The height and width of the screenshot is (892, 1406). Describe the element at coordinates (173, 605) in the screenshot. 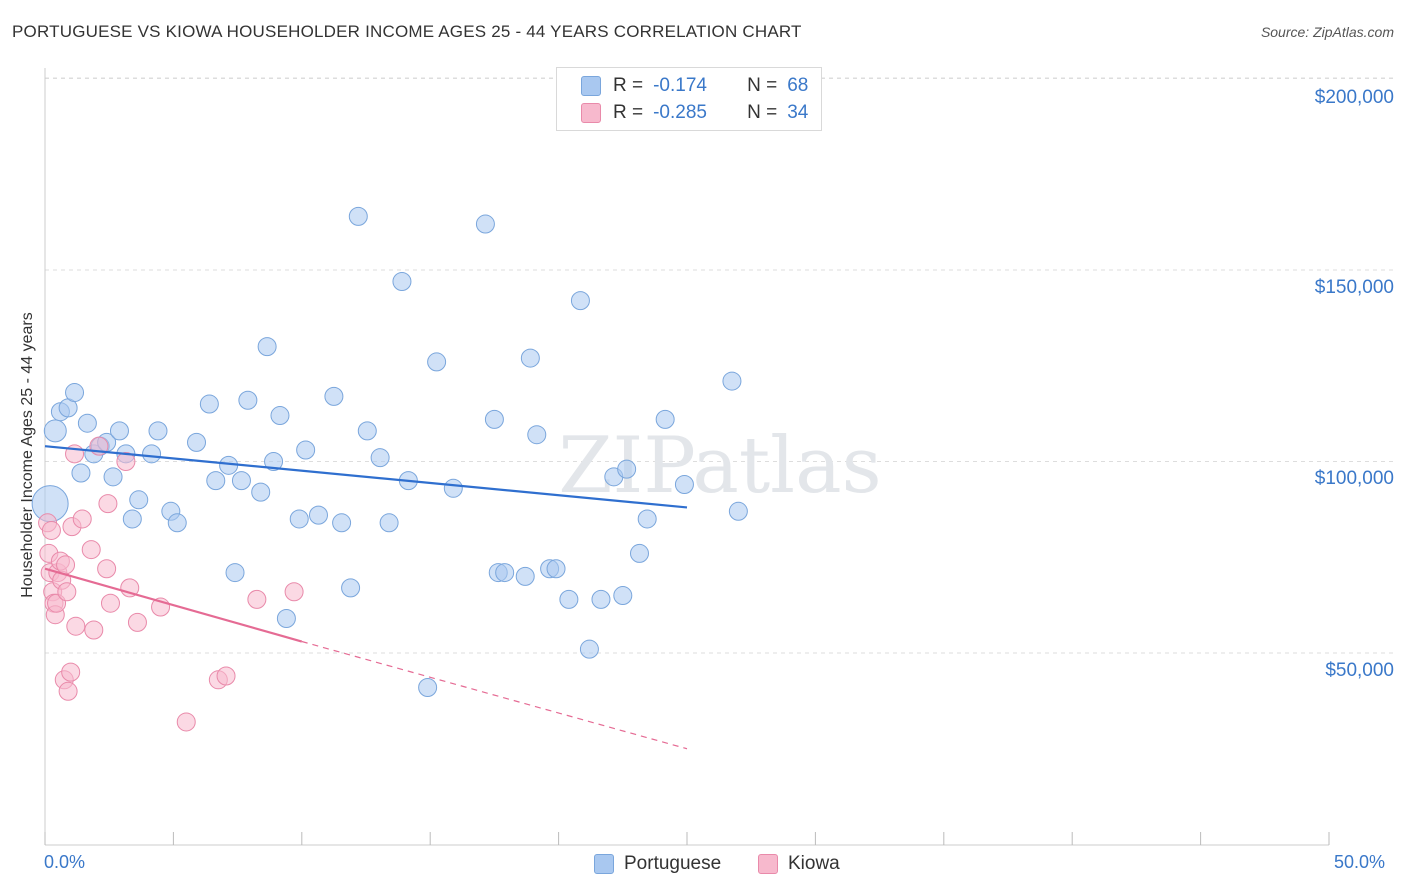

I see `trendline-kiowa` at that location.